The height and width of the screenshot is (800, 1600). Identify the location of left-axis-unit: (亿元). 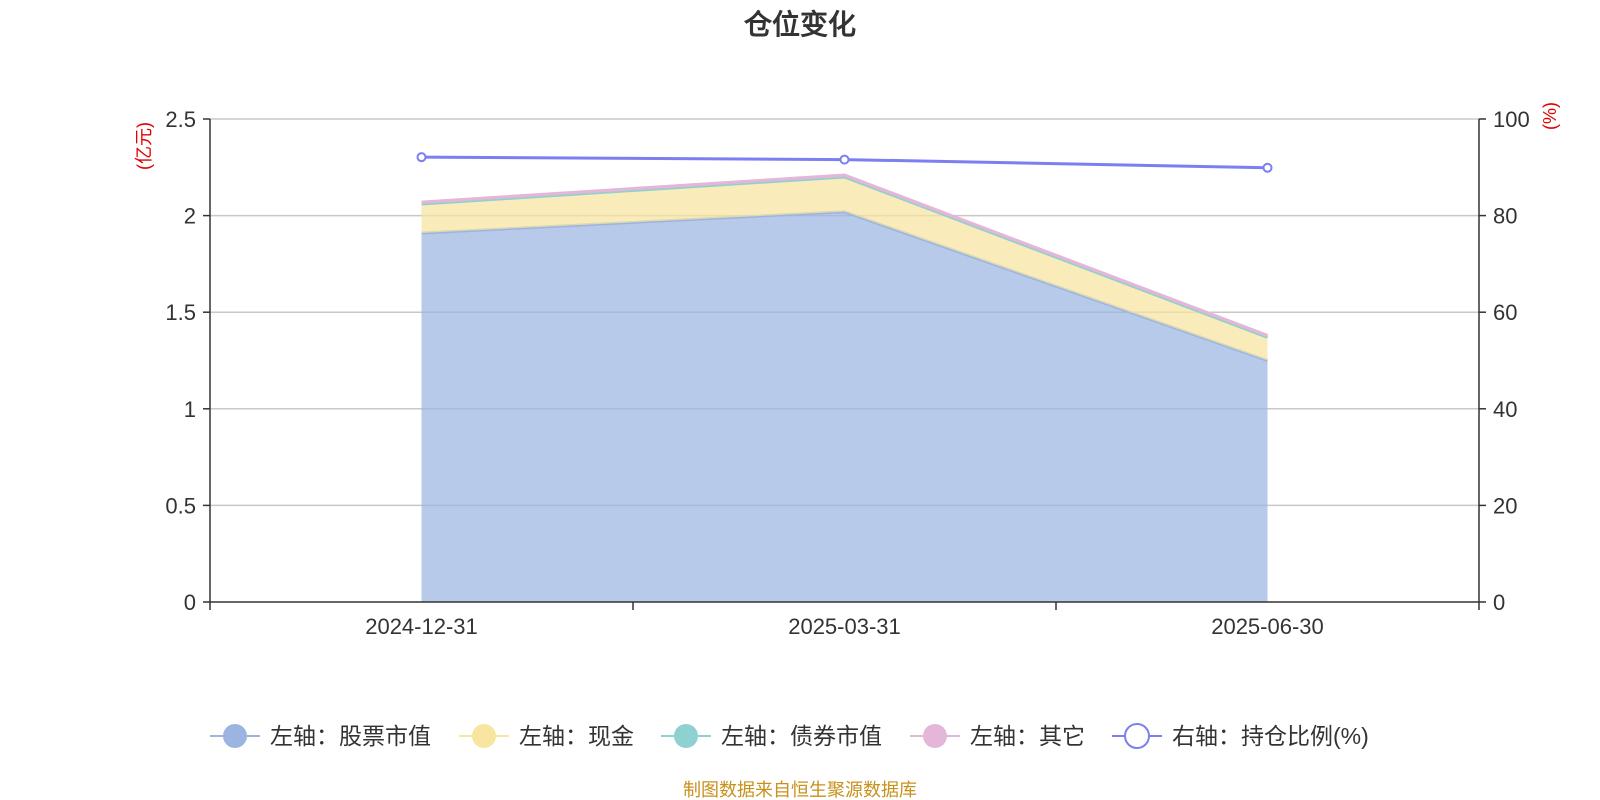
(144, 146).